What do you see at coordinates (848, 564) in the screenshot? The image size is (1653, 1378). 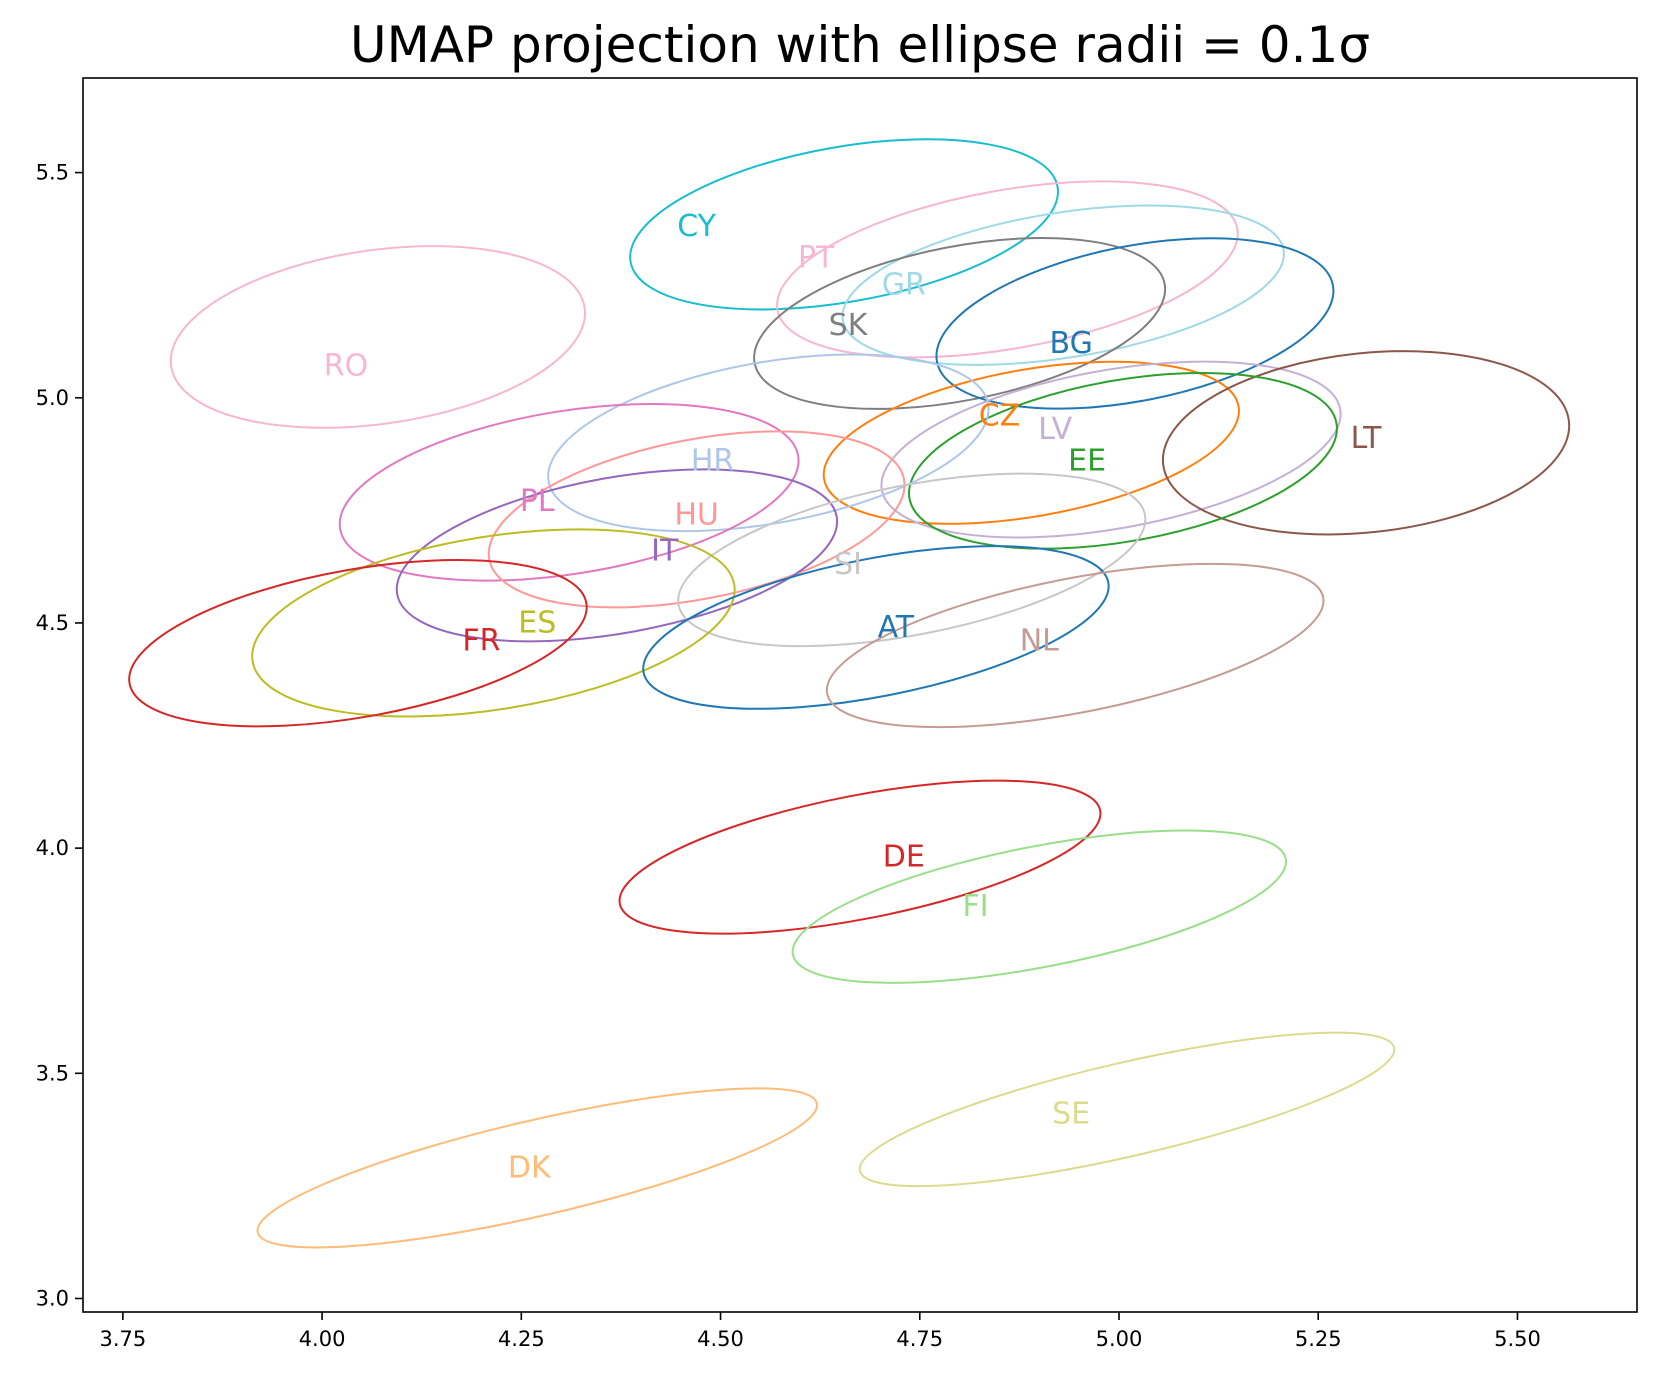 I see `point-label-si: SI` at bounding box center [848, 564].